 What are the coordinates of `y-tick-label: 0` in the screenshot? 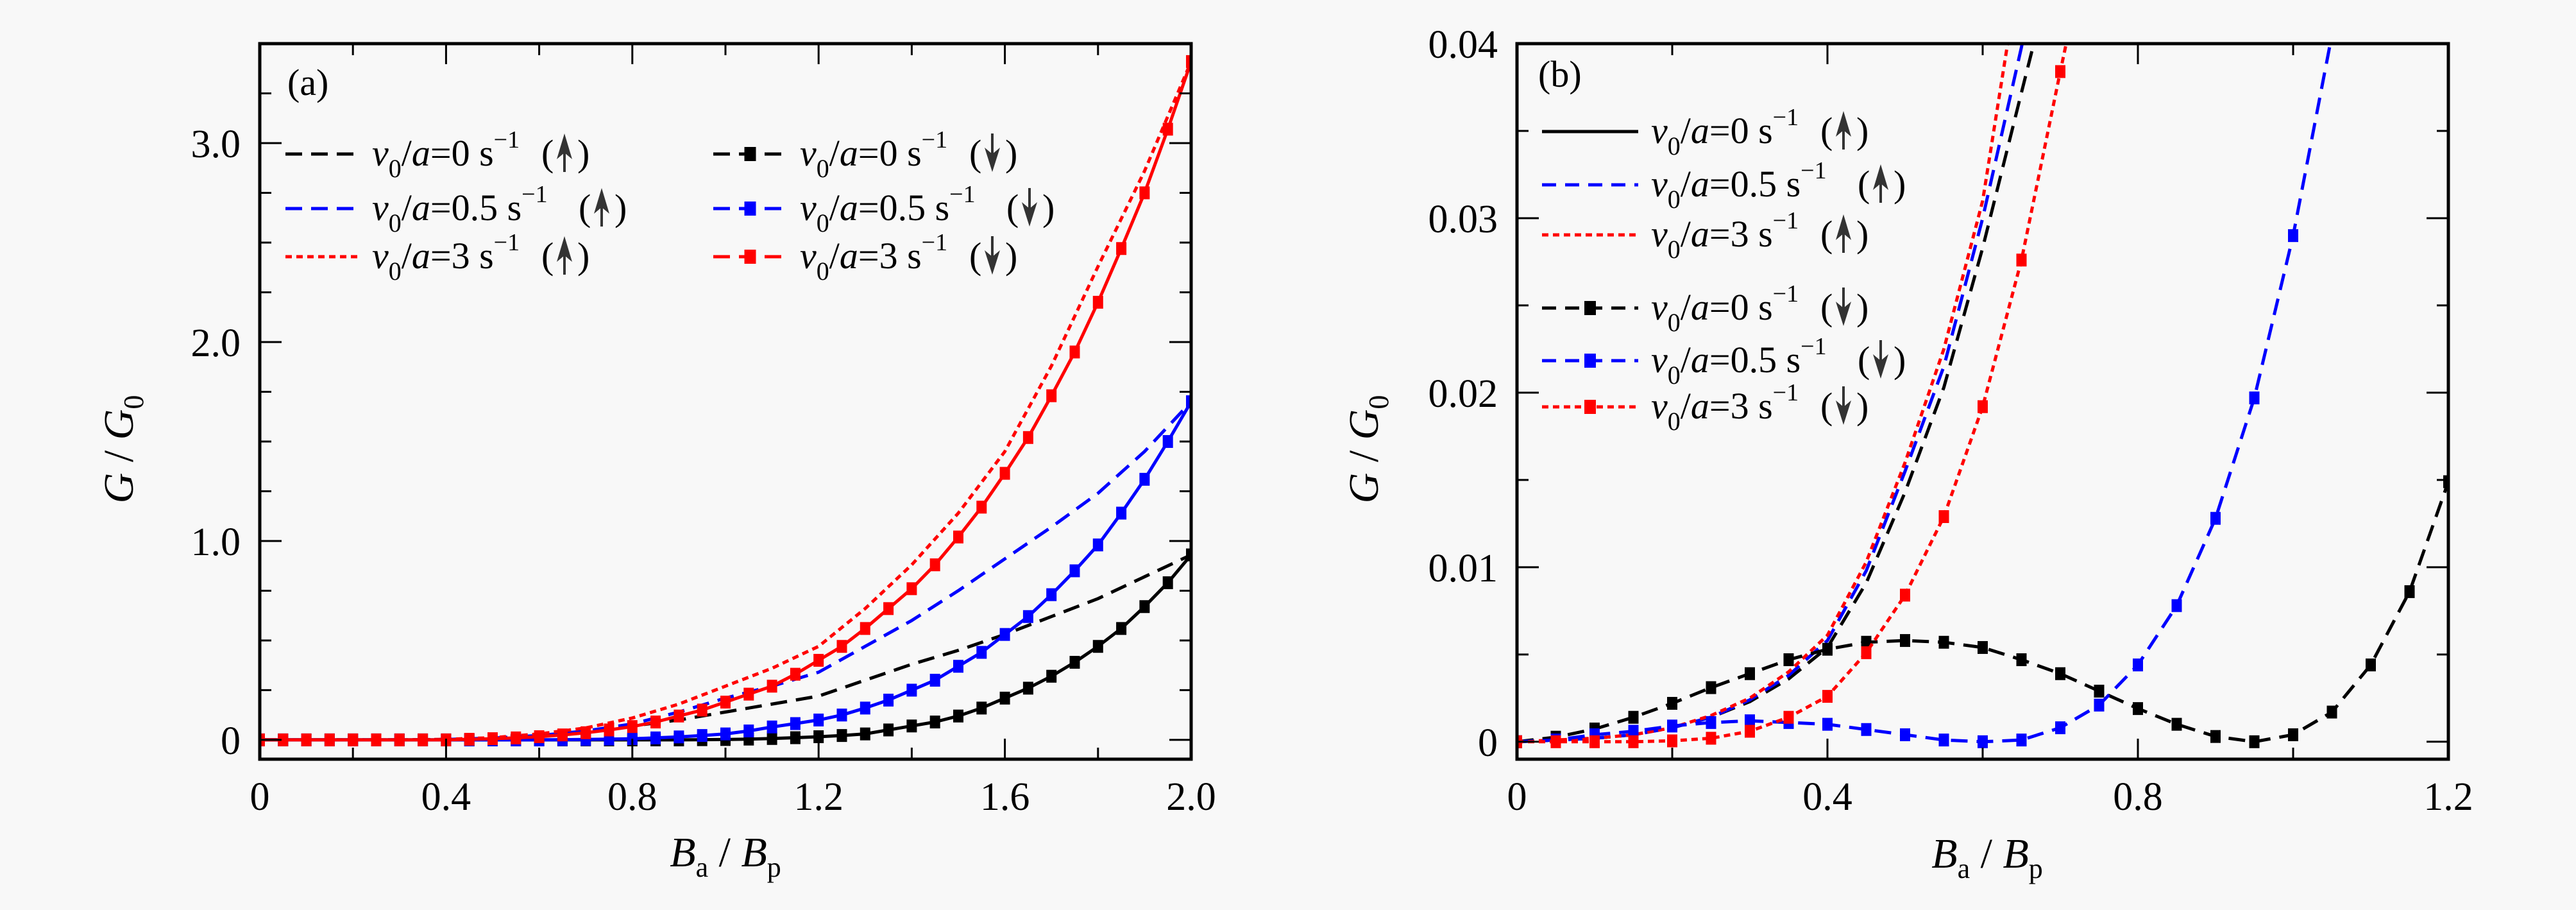 It's located at (231, 741).